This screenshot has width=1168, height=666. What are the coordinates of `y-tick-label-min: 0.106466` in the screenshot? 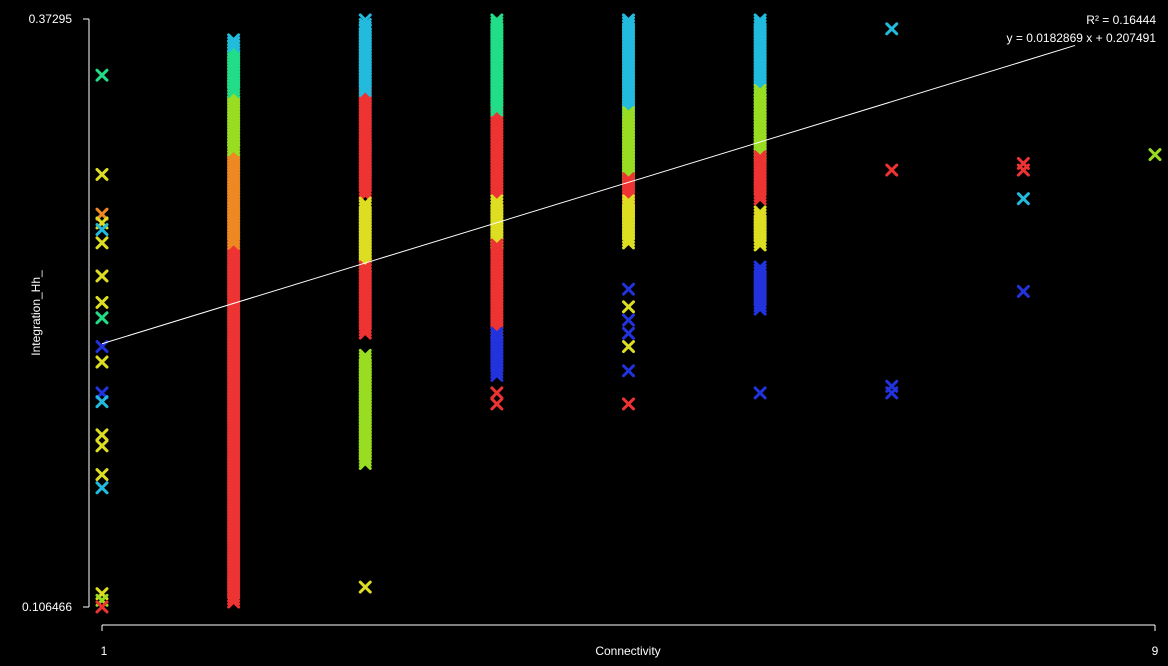 It's located at (47, 607).